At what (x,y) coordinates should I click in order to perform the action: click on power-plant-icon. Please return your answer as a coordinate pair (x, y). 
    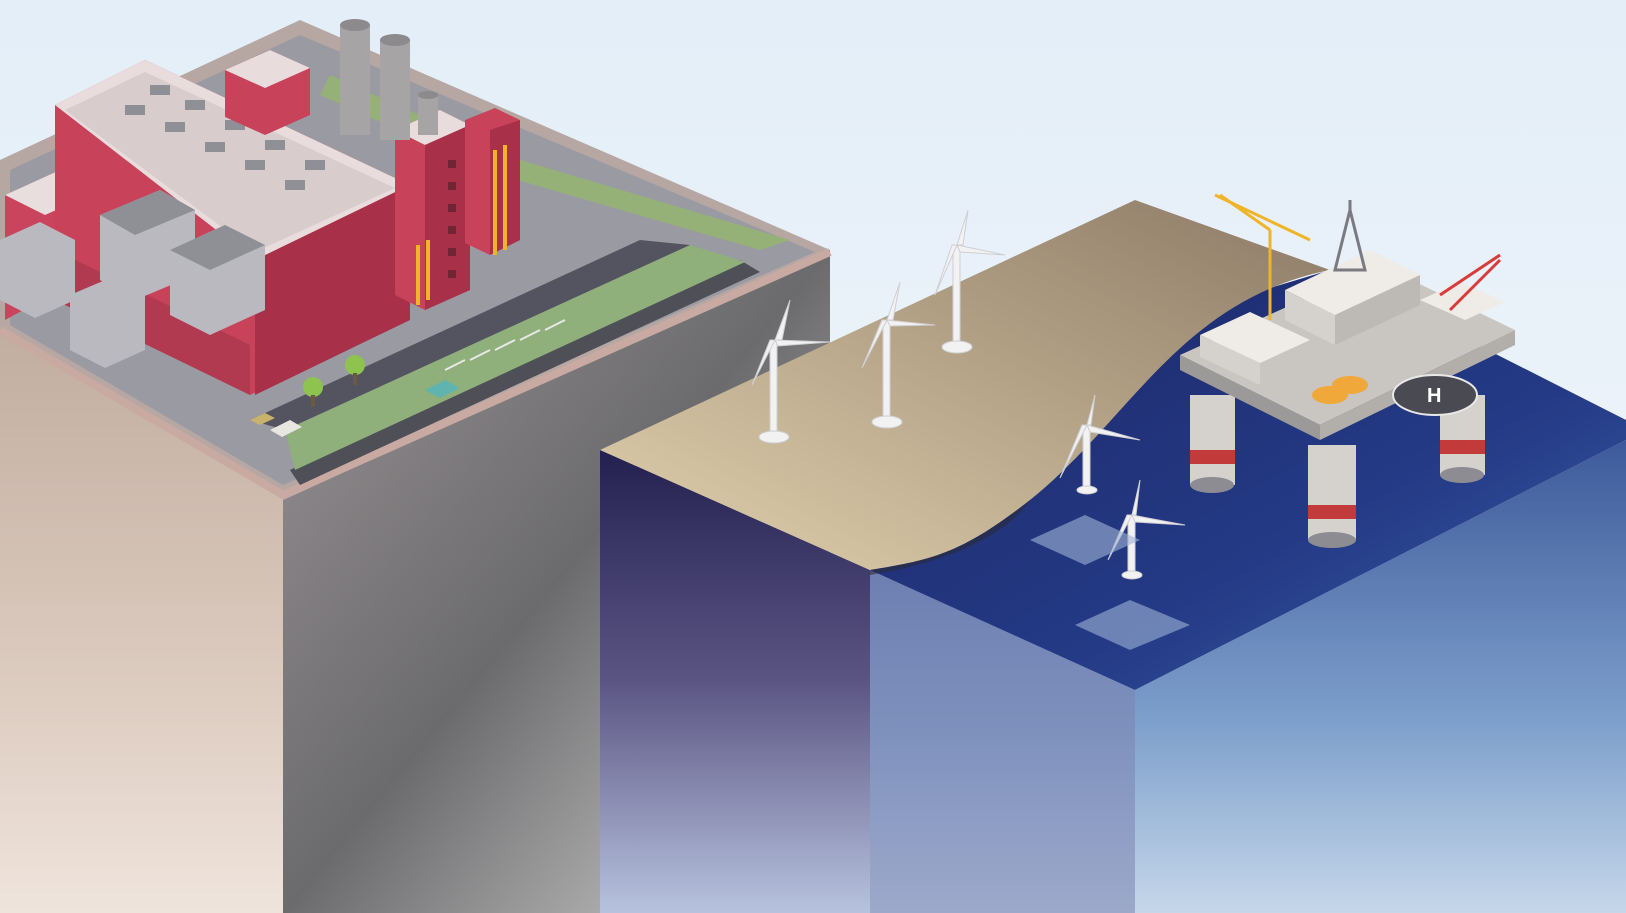
    Looking at the image, I should click on (260, 207).